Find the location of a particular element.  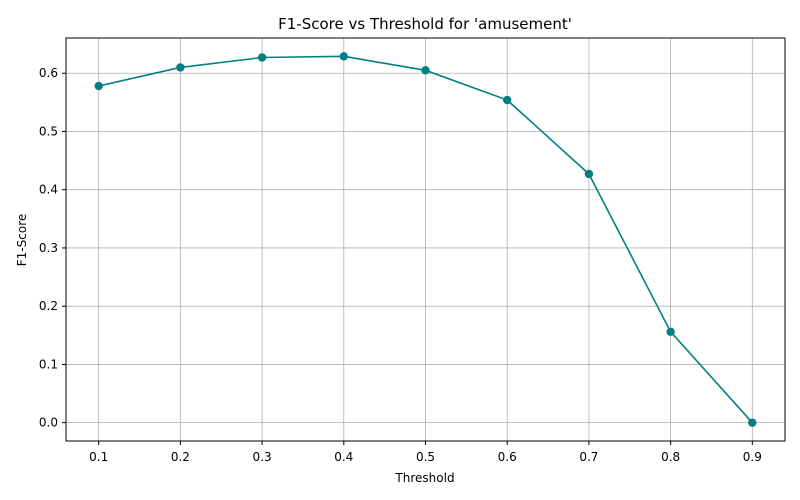

x-tick-label: 0.9 is located at coordinates (752, 457).